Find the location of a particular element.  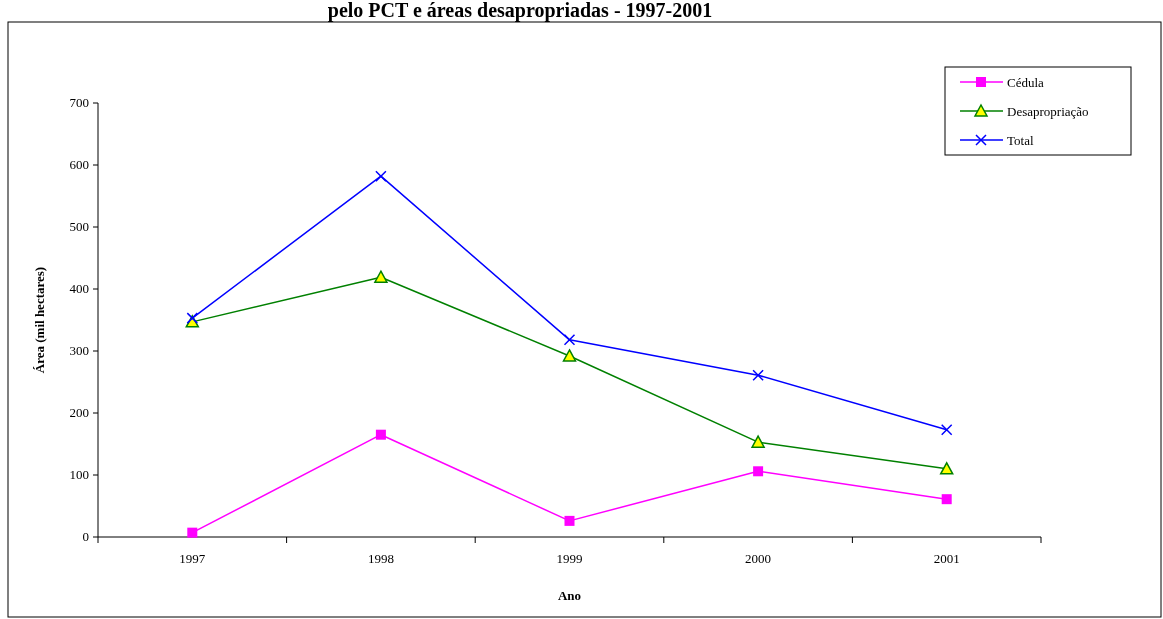

y-tick-label: 700 is located at coordinates (79, 102).